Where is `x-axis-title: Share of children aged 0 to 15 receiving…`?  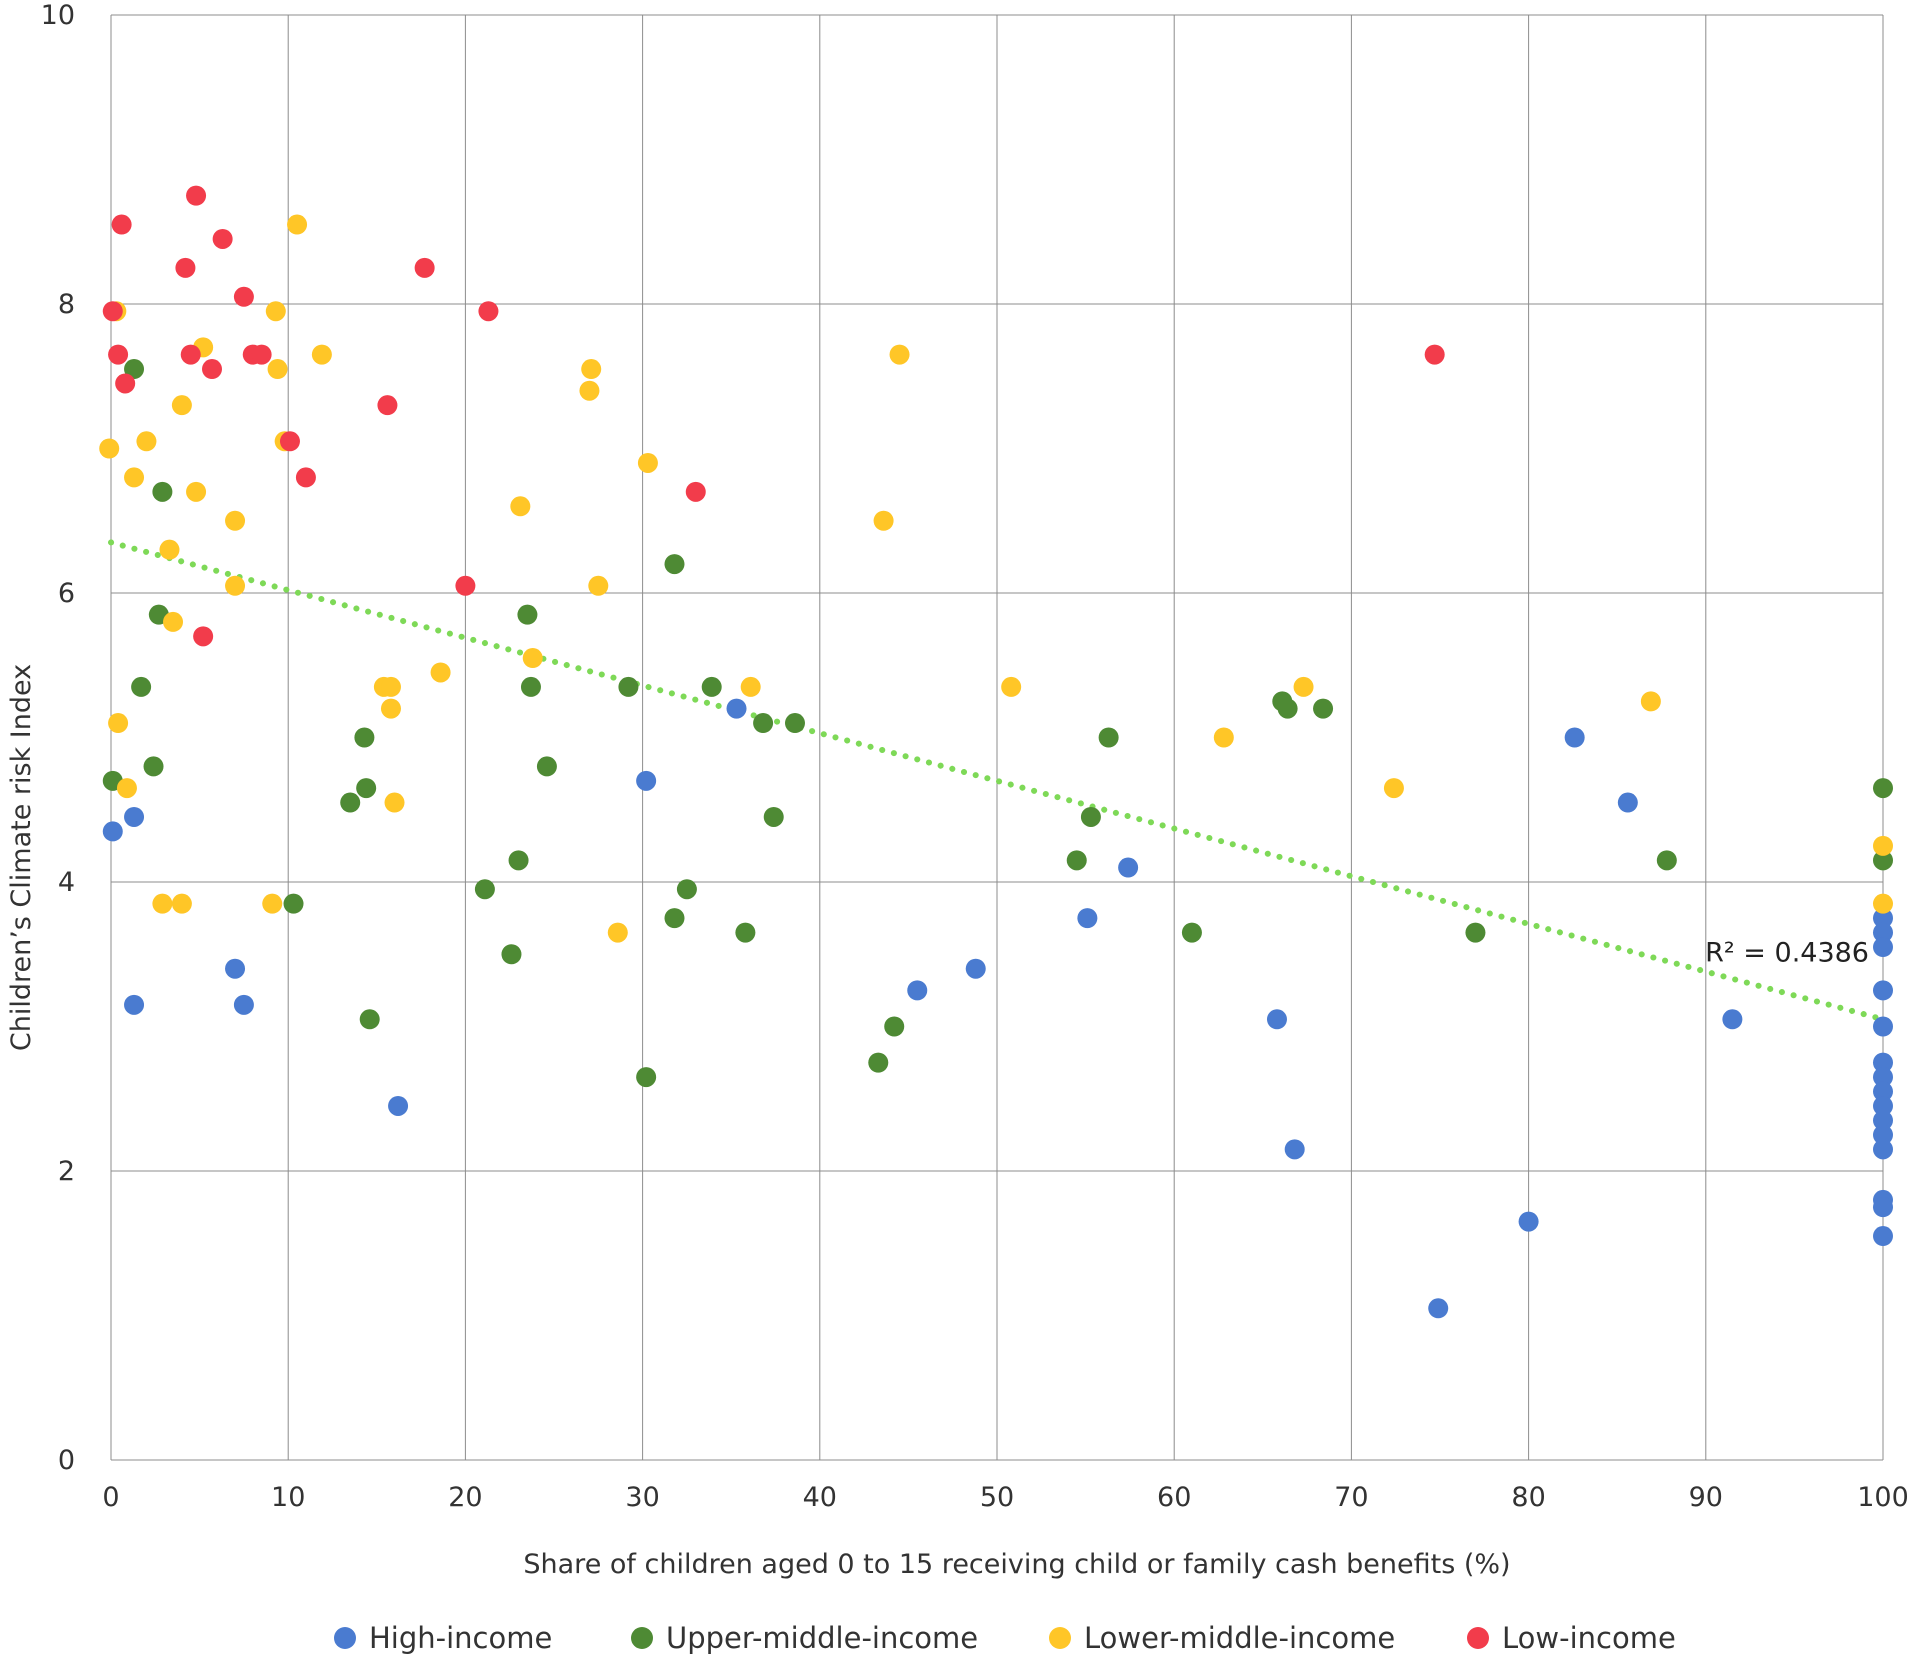 x-axis-title: Share of children aged 0 to 15 receiving… is located at coordinates (1016, 1564).